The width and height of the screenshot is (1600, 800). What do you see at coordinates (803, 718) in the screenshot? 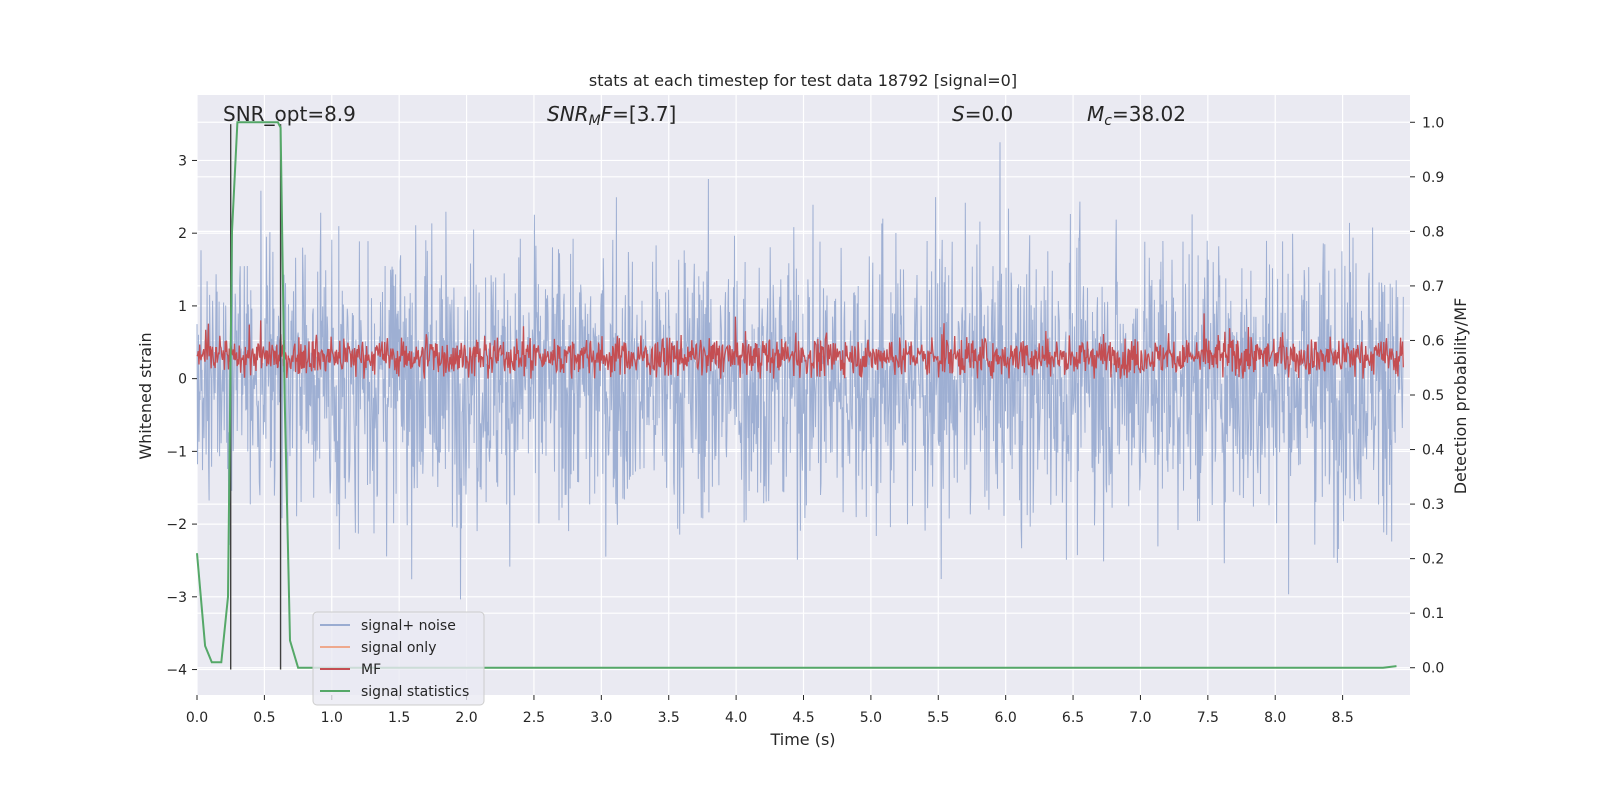
I see `x-tick-label: 4.5` at bounding box center [803, 718].